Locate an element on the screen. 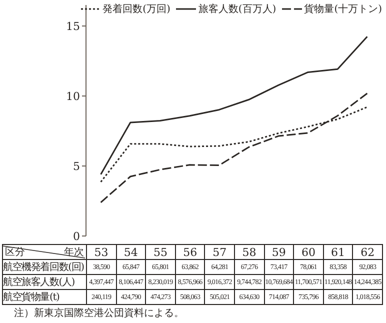 The image size is (386, 323). x-tick-label: 57 is located at coordinates (219, 252).